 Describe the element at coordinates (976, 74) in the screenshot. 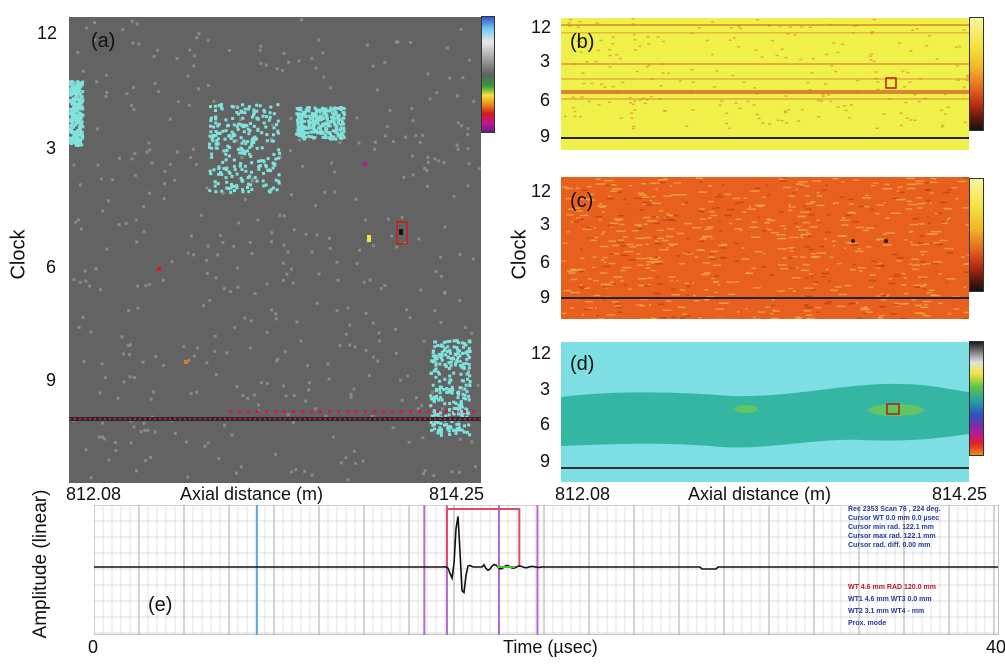

I see `b-colorbar` at that location.